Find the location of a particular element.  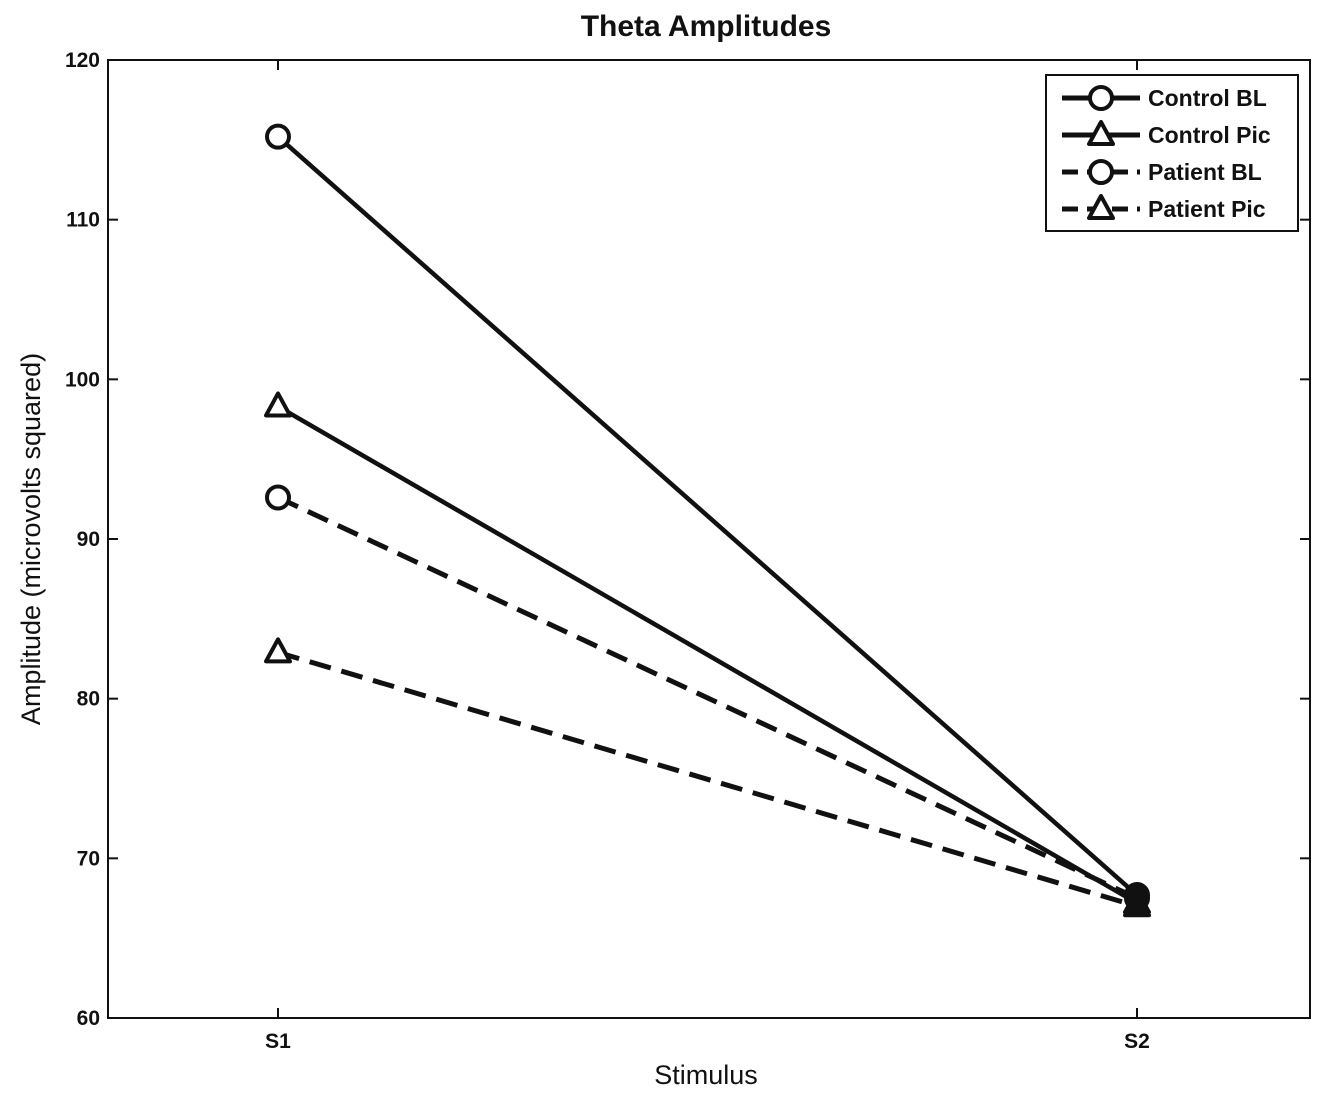

y-tick-label: 70 is located at coordinates (88, 858).